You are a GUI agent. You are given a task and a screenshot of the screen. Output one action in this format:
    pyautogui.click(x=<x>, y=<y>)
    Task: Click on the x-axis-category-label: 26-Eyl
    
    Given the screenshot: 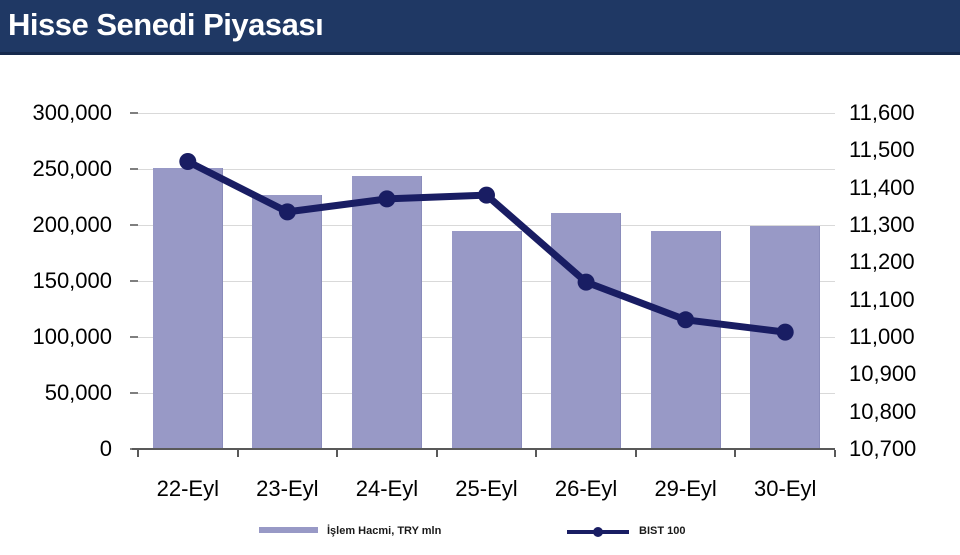 What is the action you would take?
    pyautogui.click(x=586, y=488)
    